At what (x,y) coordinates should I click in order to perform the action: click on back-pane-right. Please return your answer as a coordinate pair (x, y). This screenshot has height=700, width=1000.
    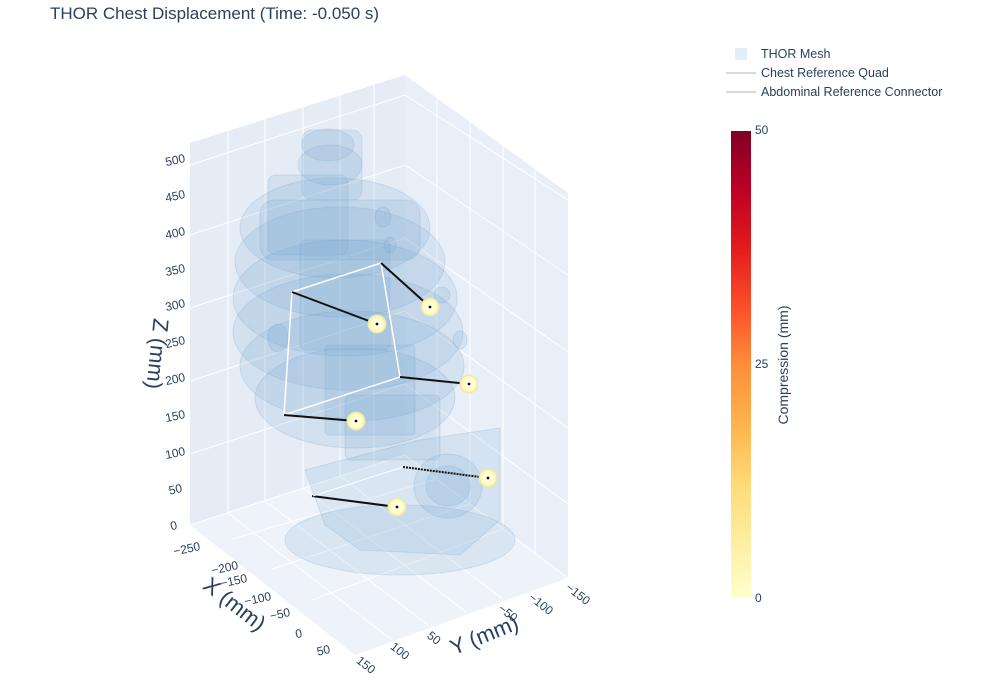
    Looking at the image, I should click on (486, 326).